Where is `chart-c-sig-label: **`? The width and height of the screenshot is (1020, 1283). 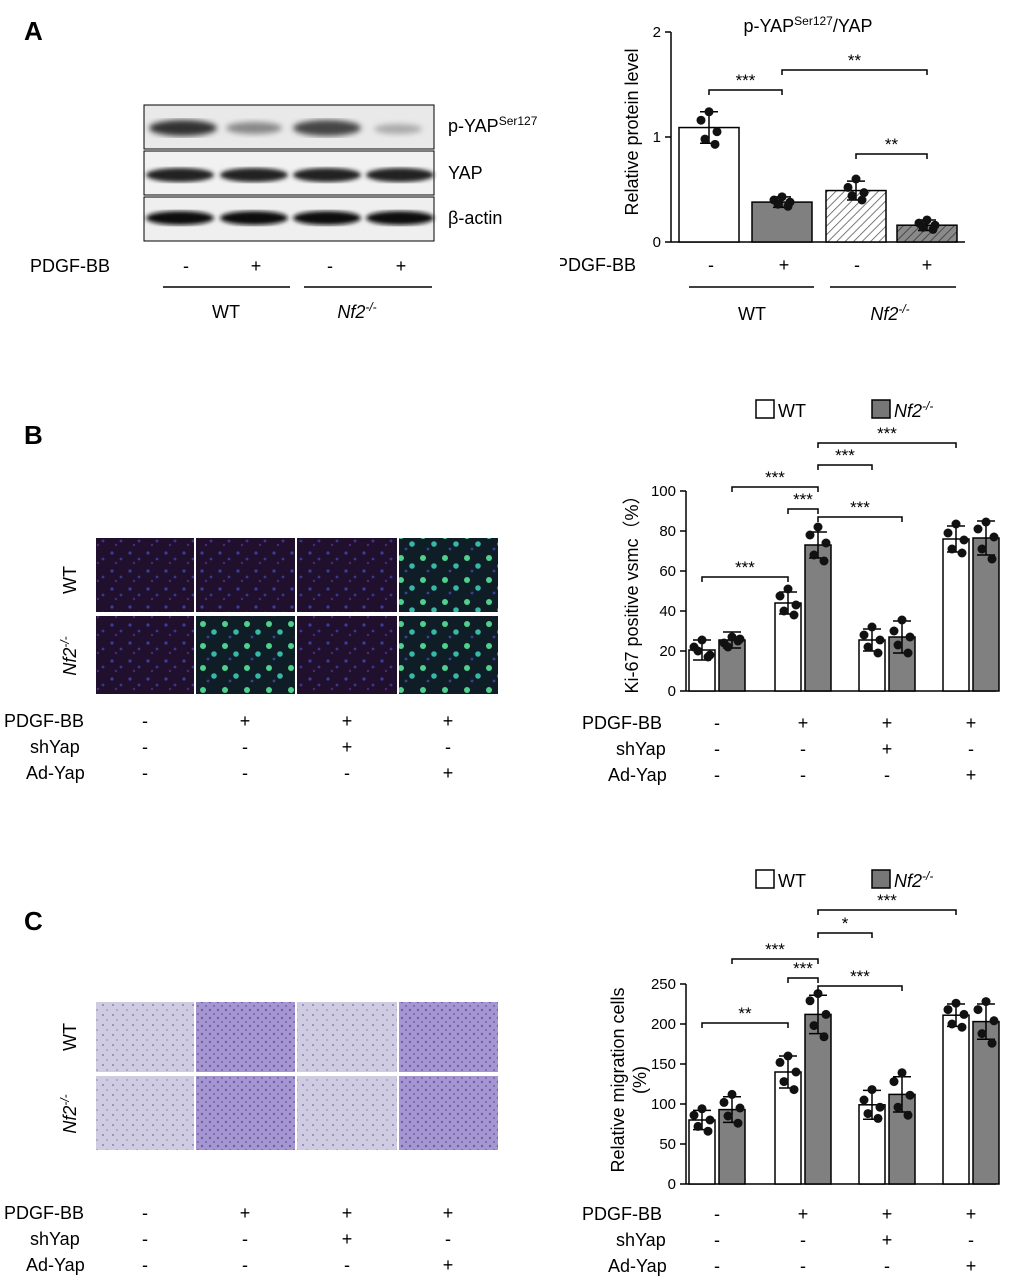
chart-c-sig-label: ** is located at coordinates (745, 1013).